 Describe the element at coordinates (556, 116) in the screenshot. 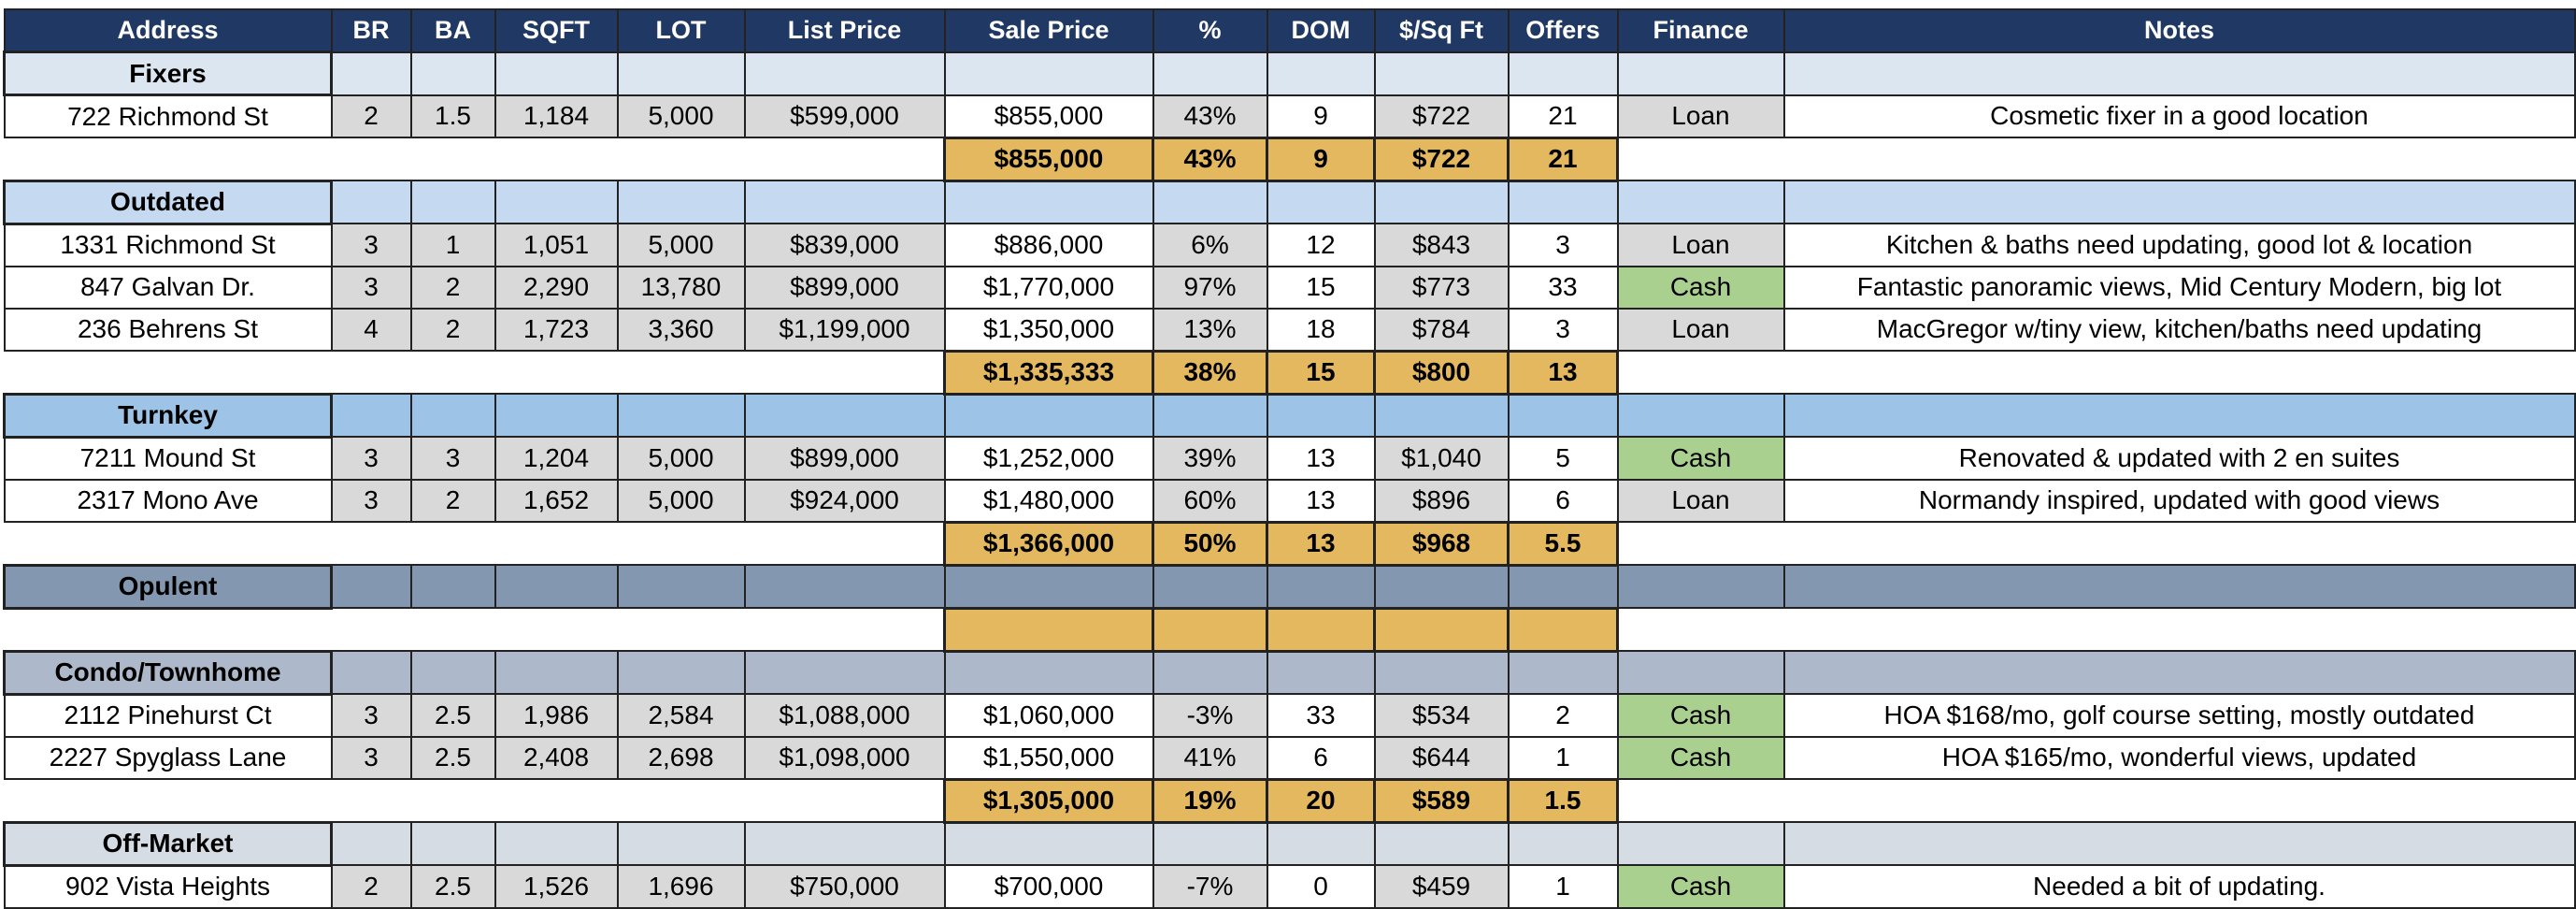

I see `cell: 1,184` at that location.